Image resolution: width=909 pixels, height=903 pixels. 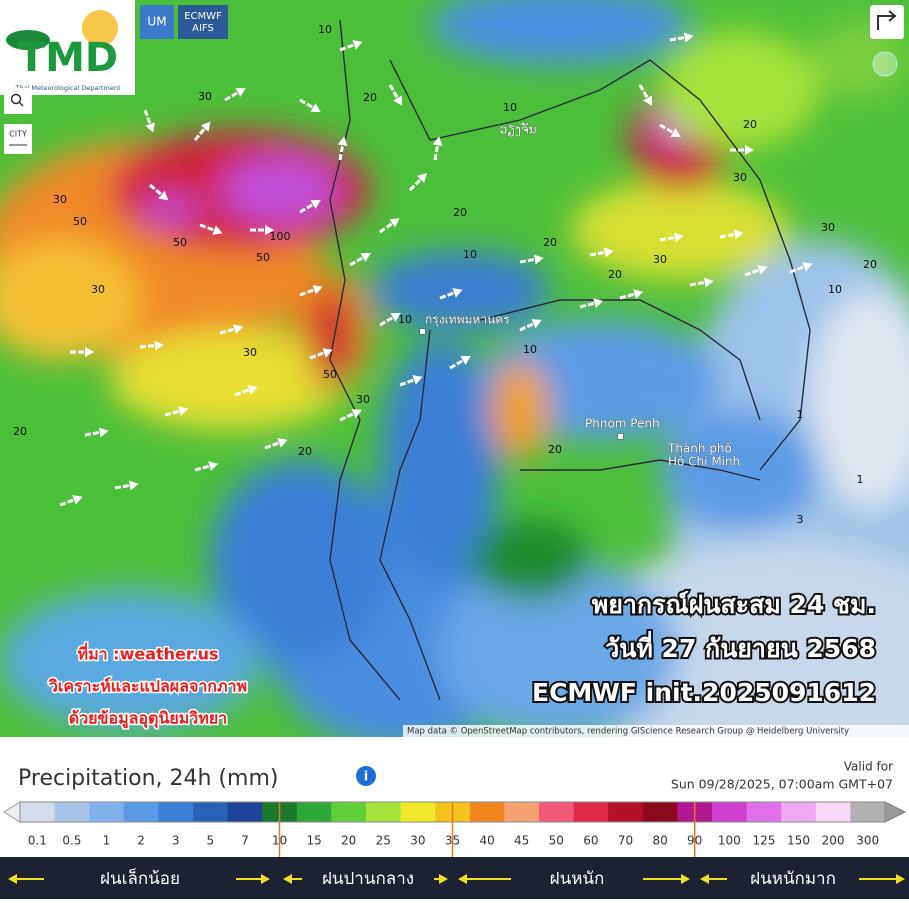 What do you see at coordinates (366, 776) in the screenshot?
I see `info-icon` at bounding box center [366, 776].